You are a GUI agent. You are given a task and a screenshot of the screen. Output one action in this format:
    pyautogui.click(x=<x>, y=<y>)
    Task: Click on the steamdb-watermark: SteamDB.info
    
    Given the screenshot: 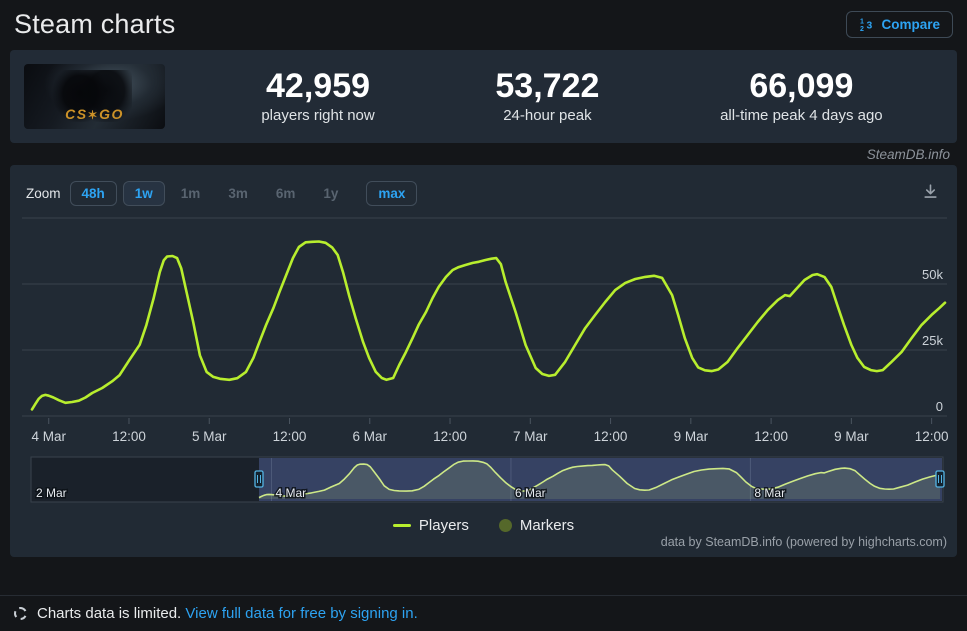 What is the action you would take?
    pyautogui.click(x=908, y=154)
    